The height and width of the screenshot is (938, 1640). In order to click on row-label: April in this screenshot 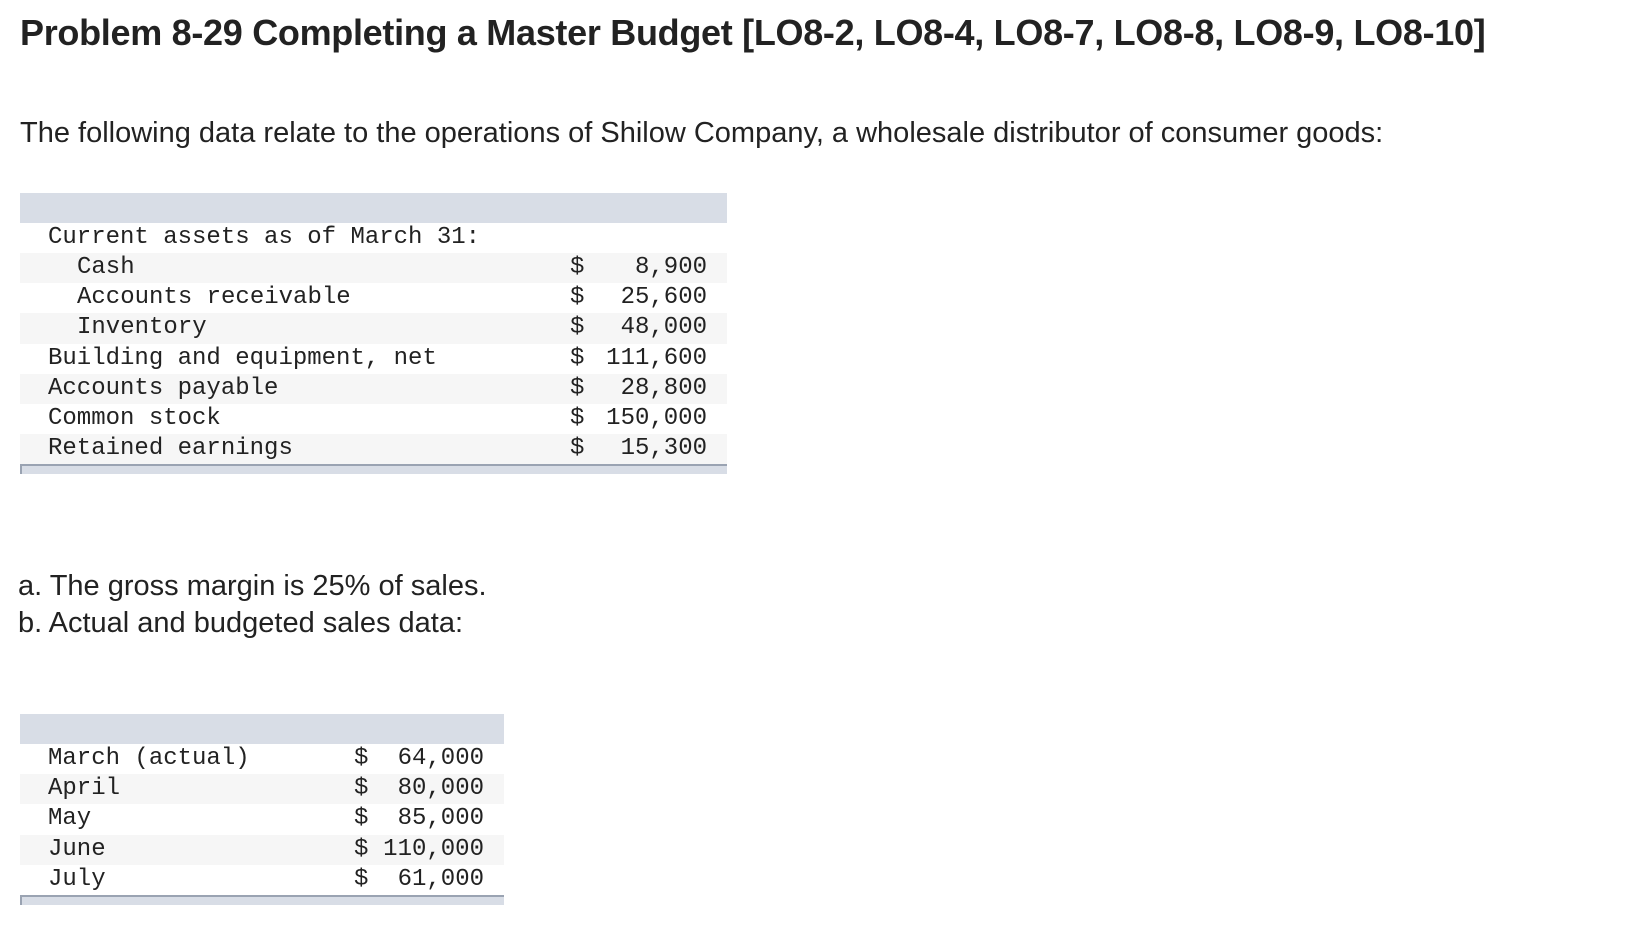, I will do `click(84, 789)`.